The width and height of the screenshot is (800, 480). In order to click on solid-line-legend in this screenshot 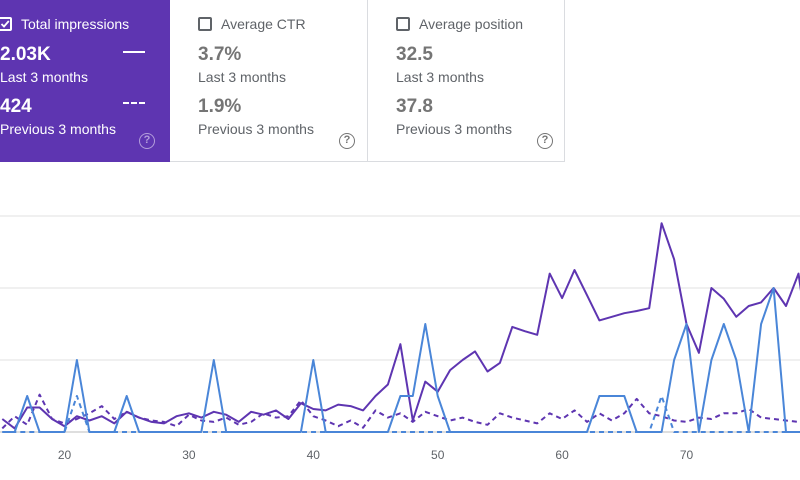, I will do `click(134, 52)`.